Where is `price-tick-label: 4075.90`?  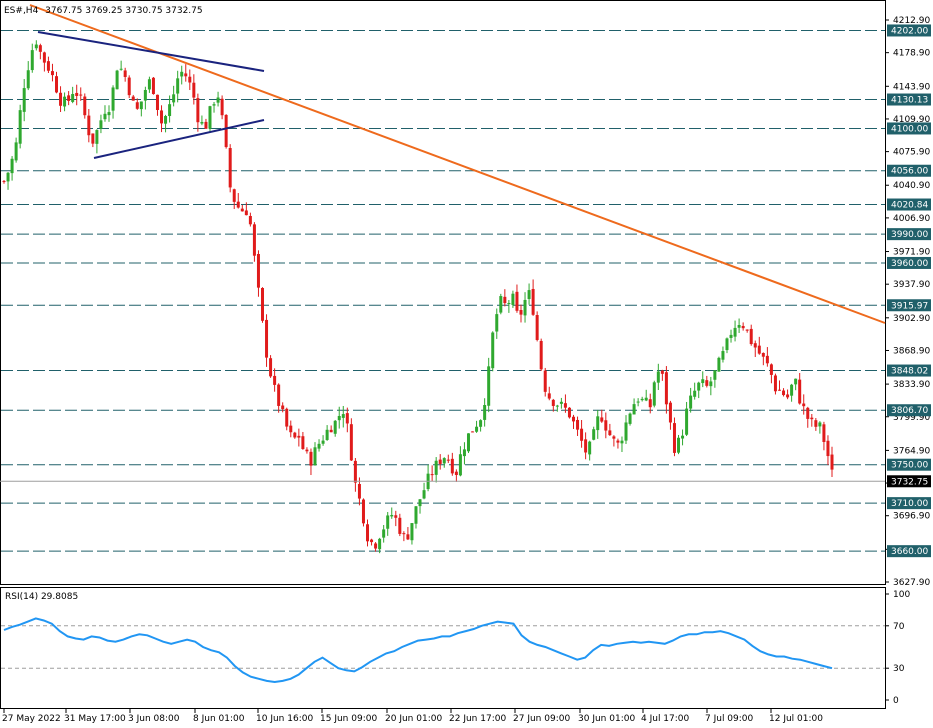
price-tick-label: 4075.90 is located at coordinates (911, 153).